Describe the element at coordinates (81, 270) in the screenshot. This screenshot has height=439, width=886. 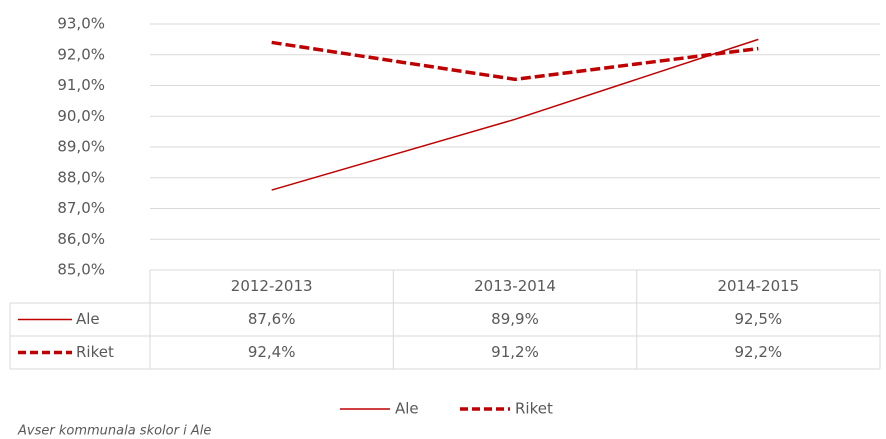
I see `y-tick-label: 85,0%` at that location.